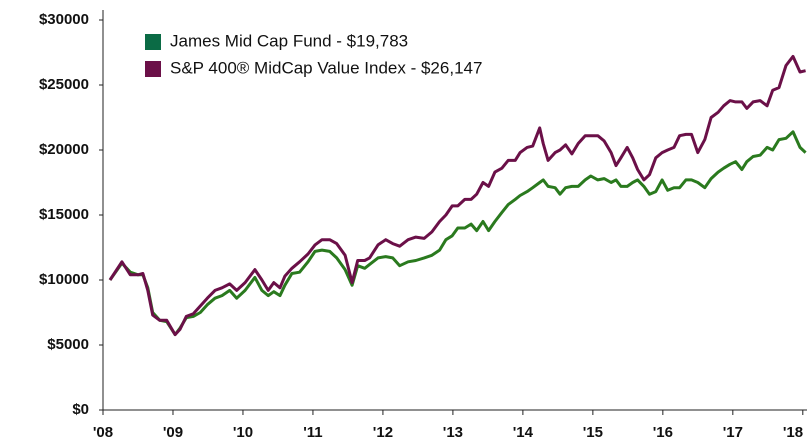 The height and width of the screenshot is (443, 807). Describe the element at coordinates (64, 279) in the screenshot. I see `y-tick-label: $10000` at that location.